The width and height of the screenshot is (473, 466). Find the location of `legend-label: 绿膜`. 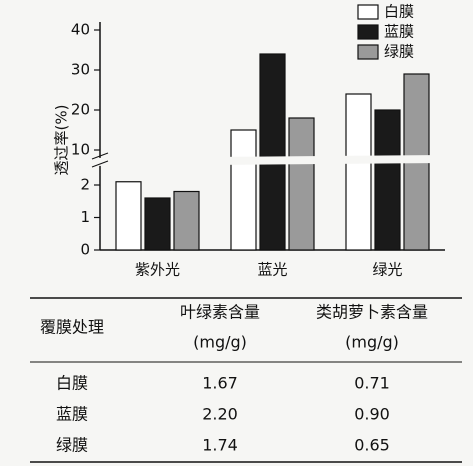

legend-label: 绿膜 is located at coordinates (399, 52).